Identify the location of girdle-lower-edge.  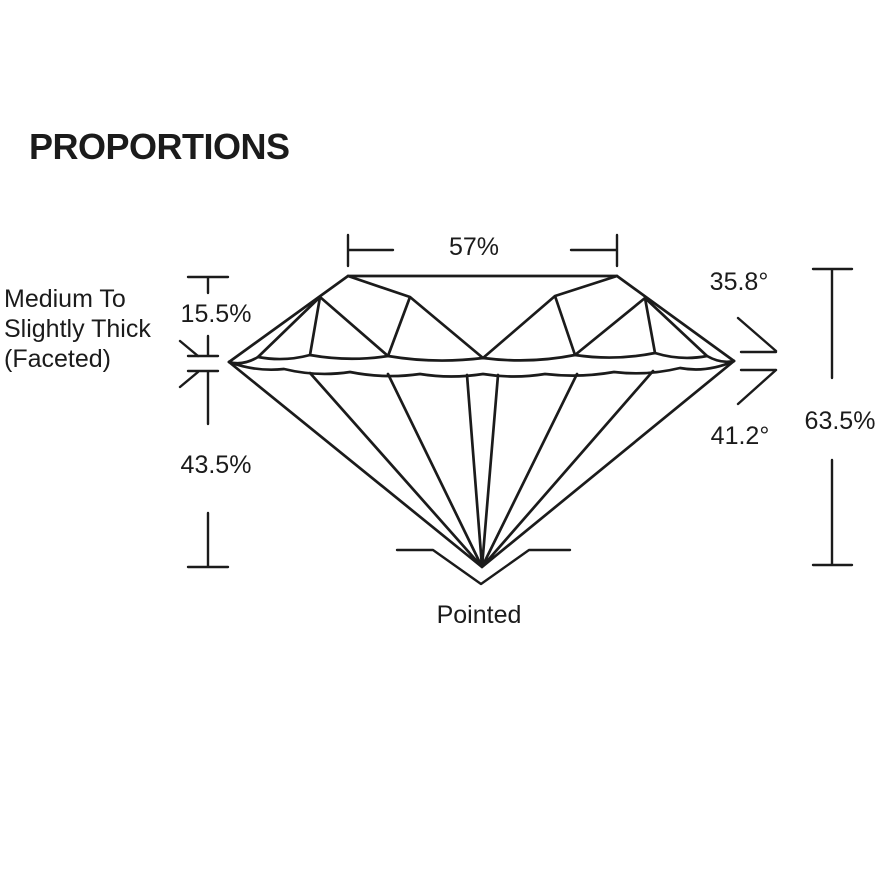
(481, 368).